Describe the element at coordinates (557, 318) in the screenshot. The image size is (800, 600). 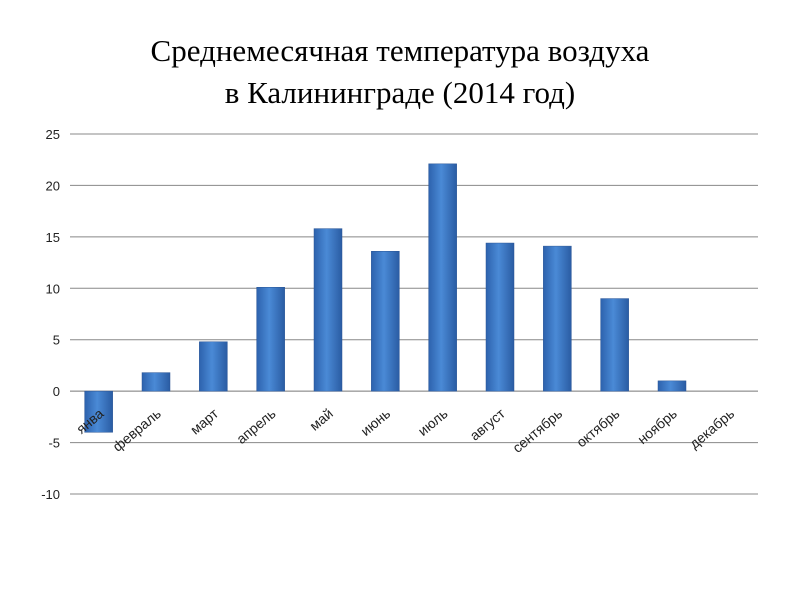
I see `bar-сентябрь` at that location.